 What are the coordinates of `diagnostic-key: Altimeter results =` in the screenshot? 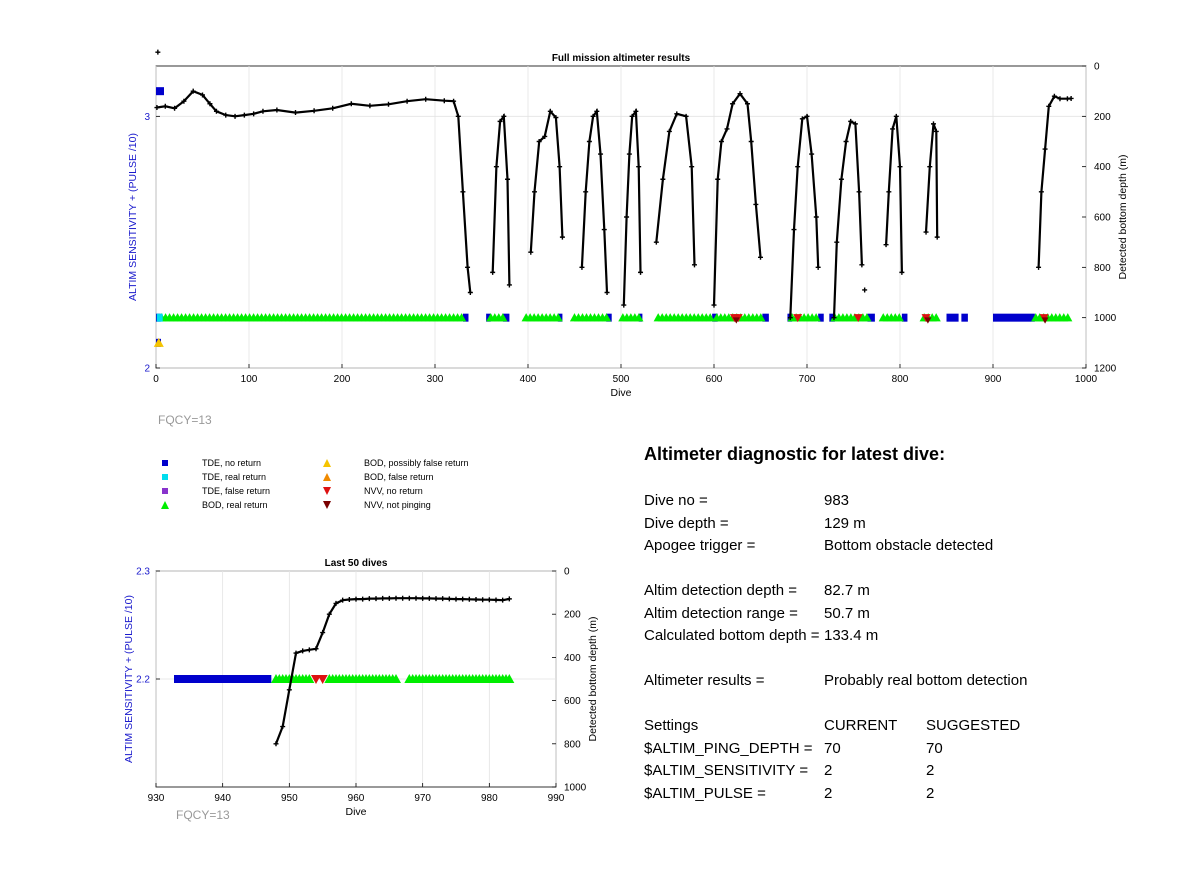 It's located at (704, 680).